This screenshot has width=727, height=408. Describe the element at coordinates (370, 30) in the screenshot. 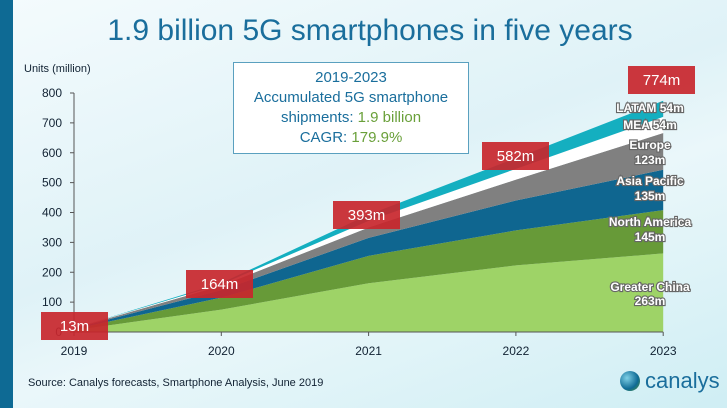

I see `chart-title: 1.9 billion 5G smartphones in five years` at that location.